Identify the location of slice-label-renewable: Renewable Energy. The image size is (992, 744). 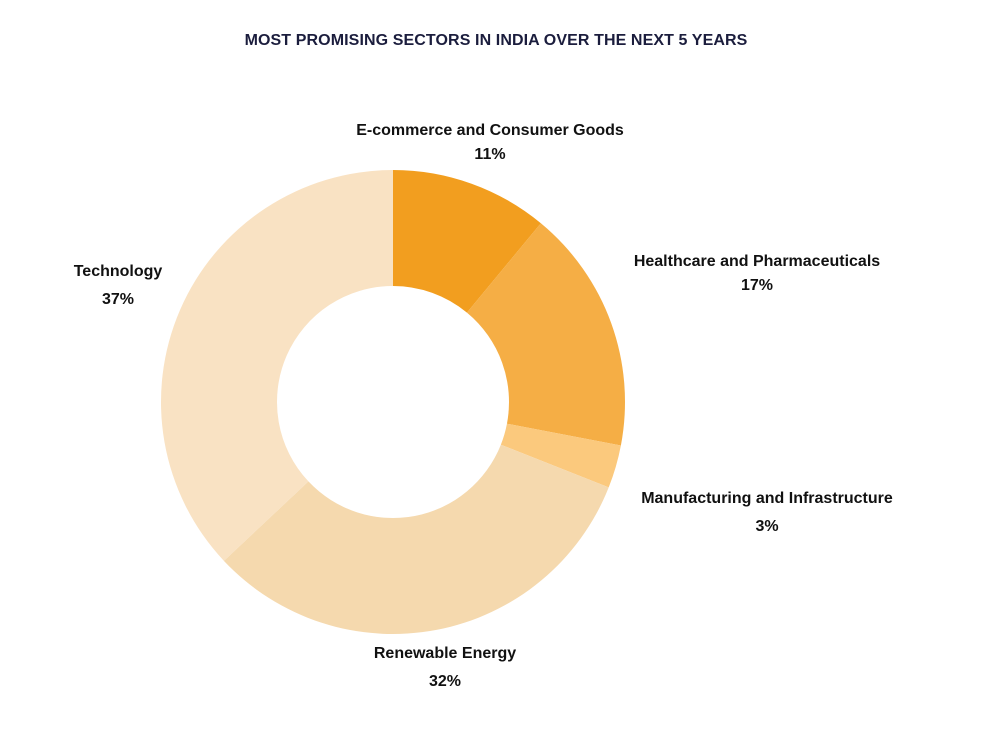
(445, 653).